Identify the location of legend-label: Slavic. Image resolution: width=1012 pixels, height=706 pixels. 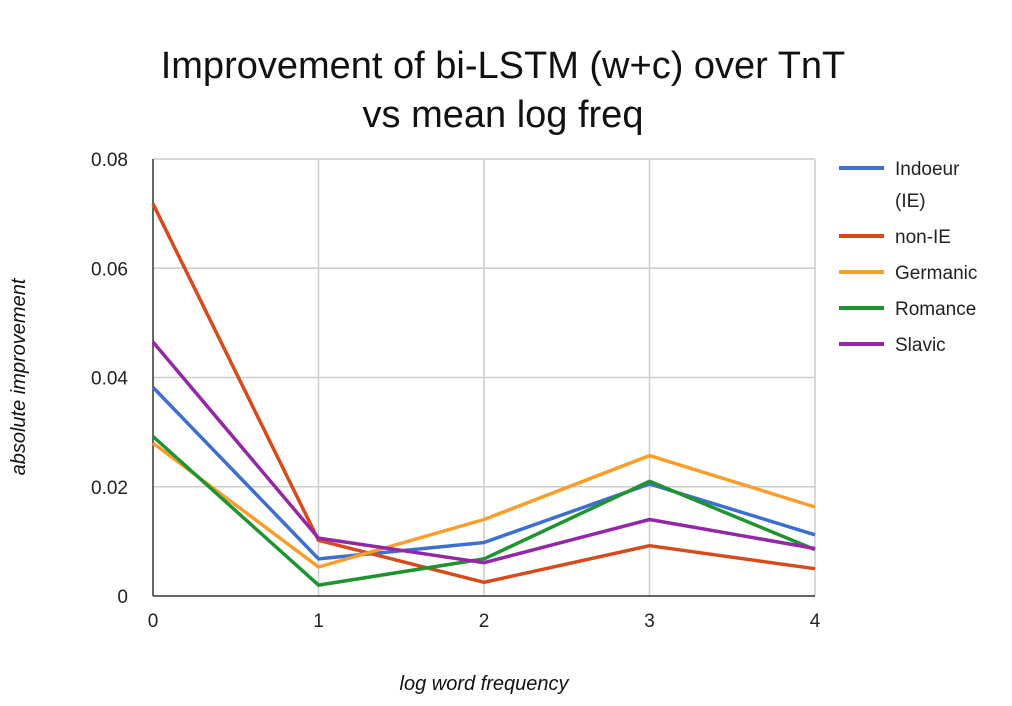
(920, 345).